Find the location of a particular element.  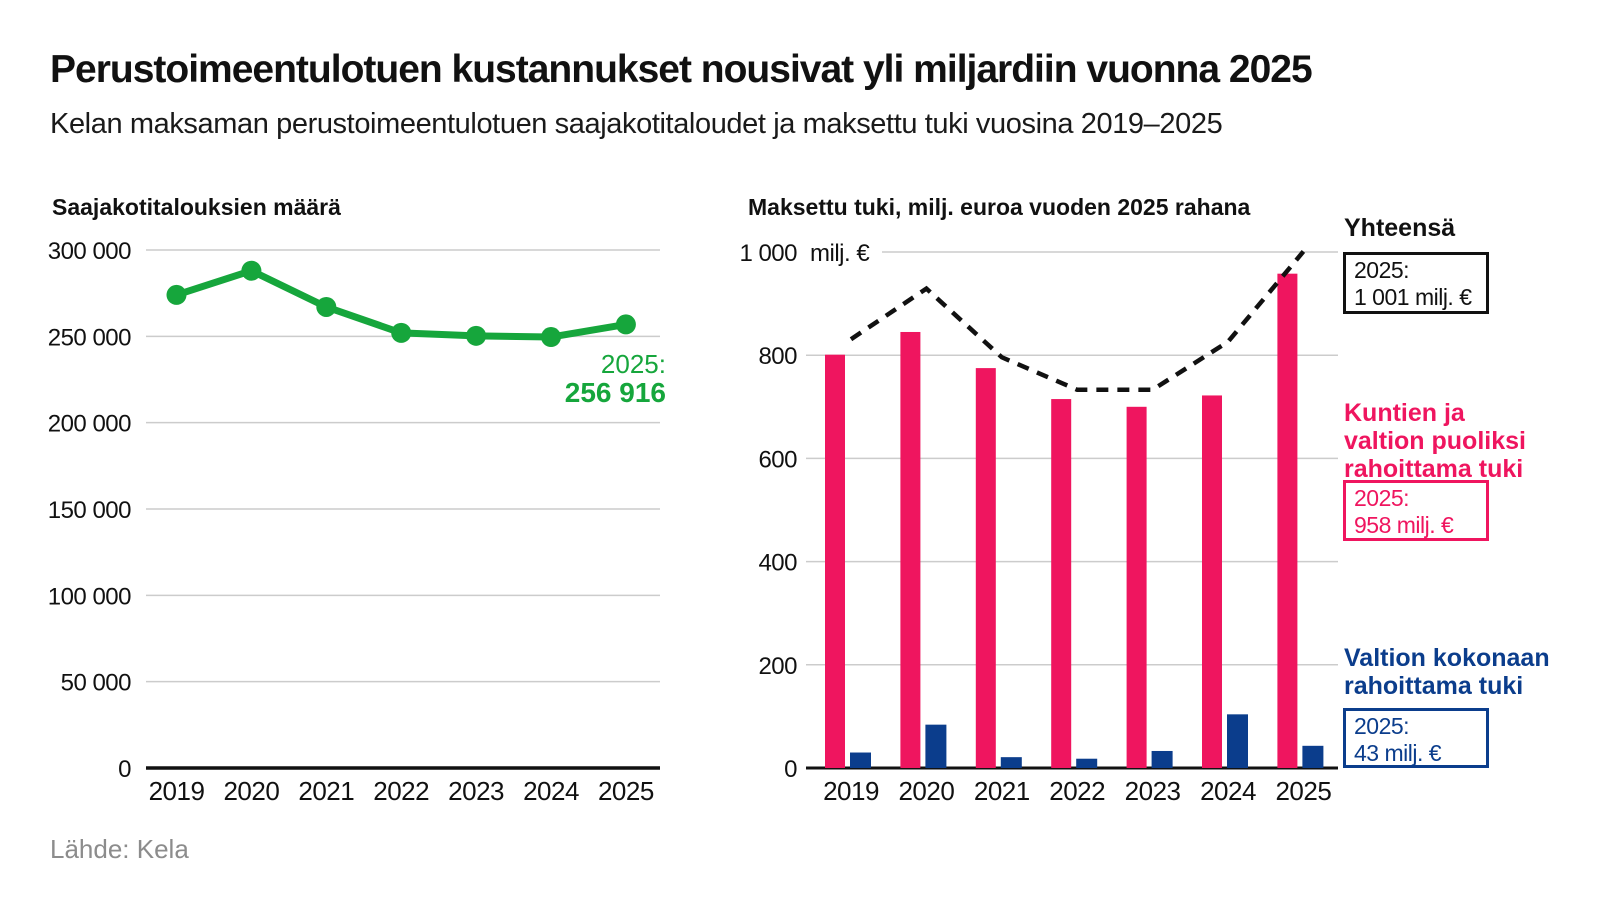

left-y-tick-label: 50 000 is located at coordinates (96, 683).